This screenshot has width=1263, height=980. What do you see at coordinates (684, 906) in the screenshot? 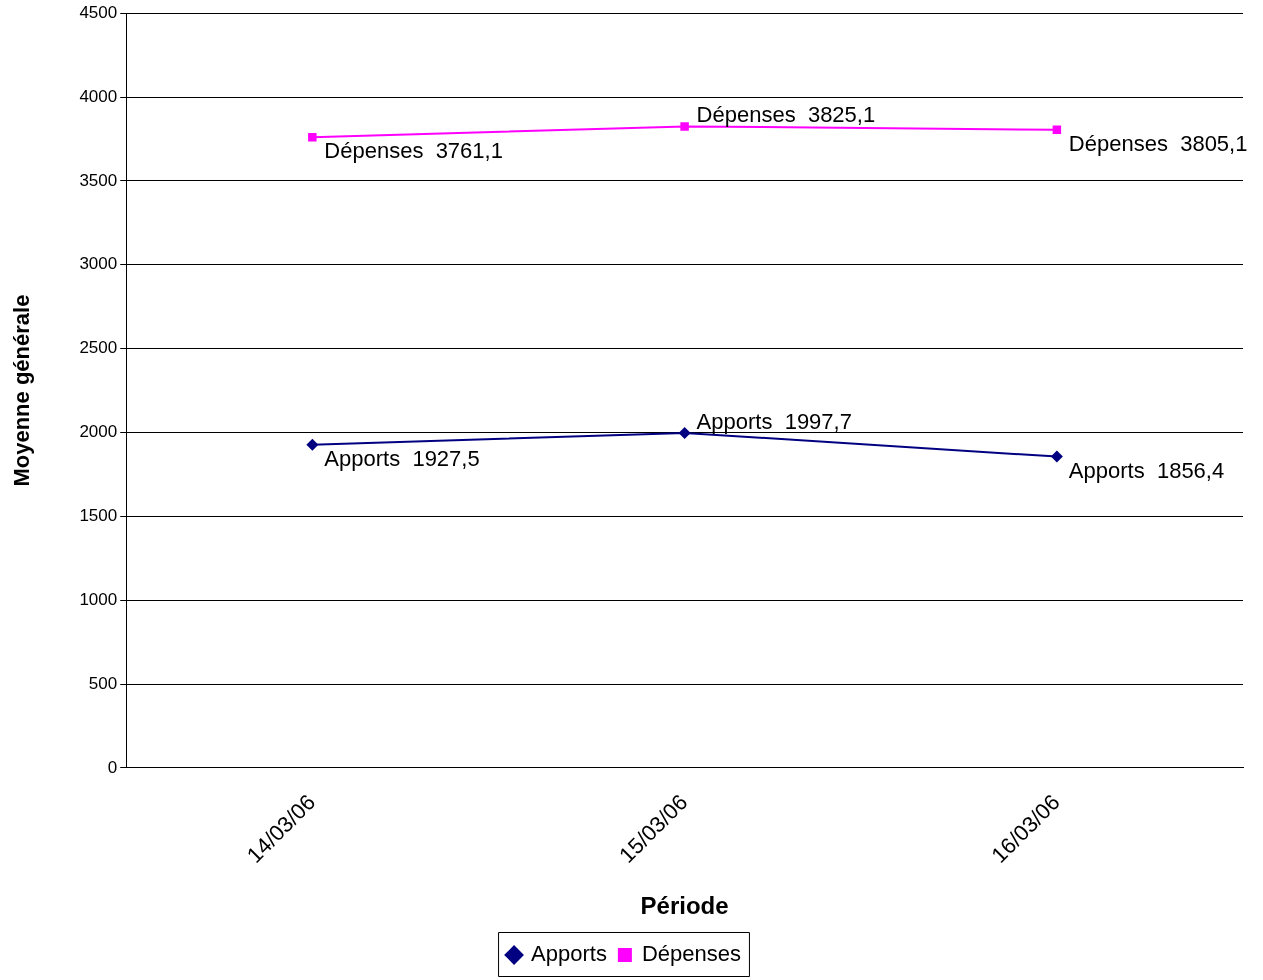
I see `x-axis-title: Période` at bounding box center [684, 906].